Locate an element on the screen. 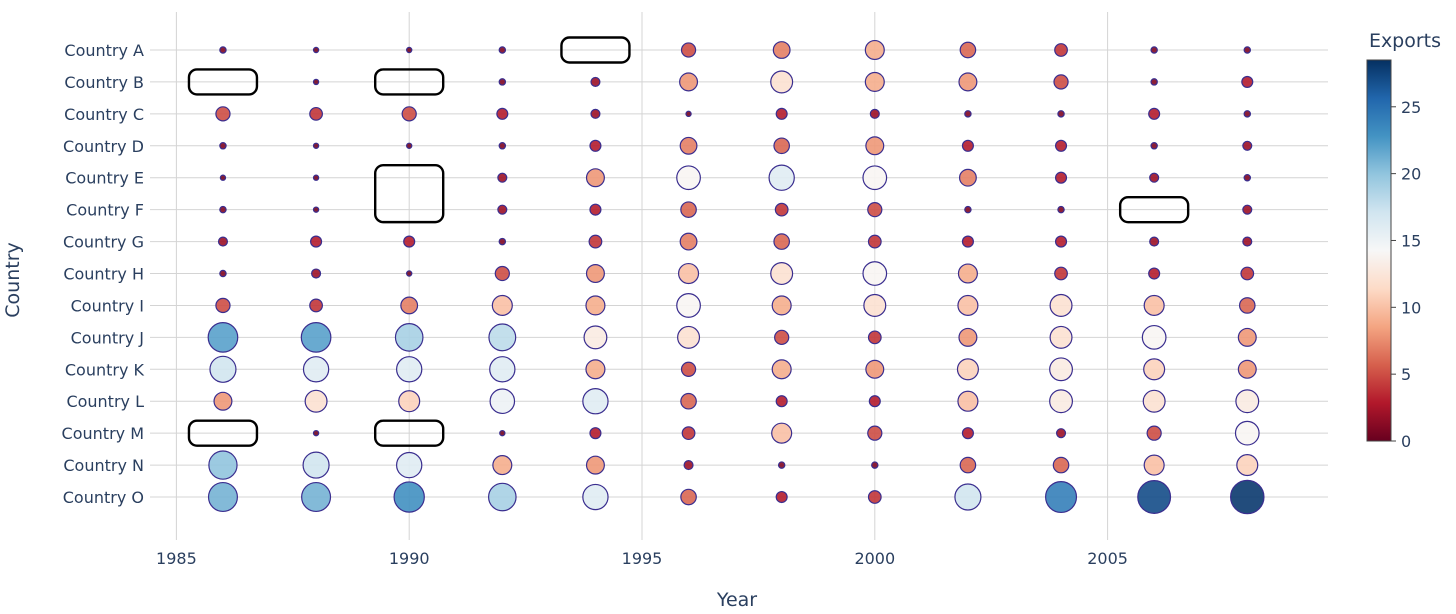 This screenshot has height=614, width=1456. y-tick-label: Country I is located at coordinates (107, 305).